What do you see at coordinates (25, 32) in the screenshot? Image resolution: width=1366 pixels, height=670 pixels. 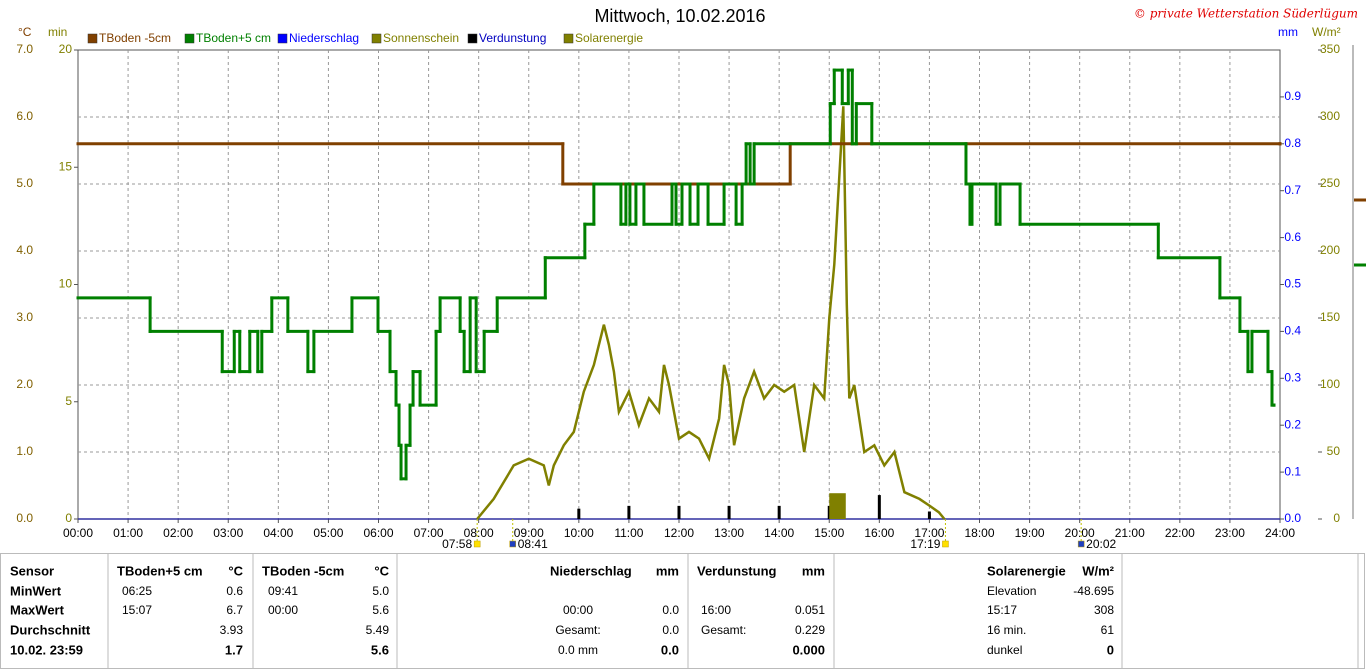 I see `y-unit: °C` at bounding box center [25, 32].